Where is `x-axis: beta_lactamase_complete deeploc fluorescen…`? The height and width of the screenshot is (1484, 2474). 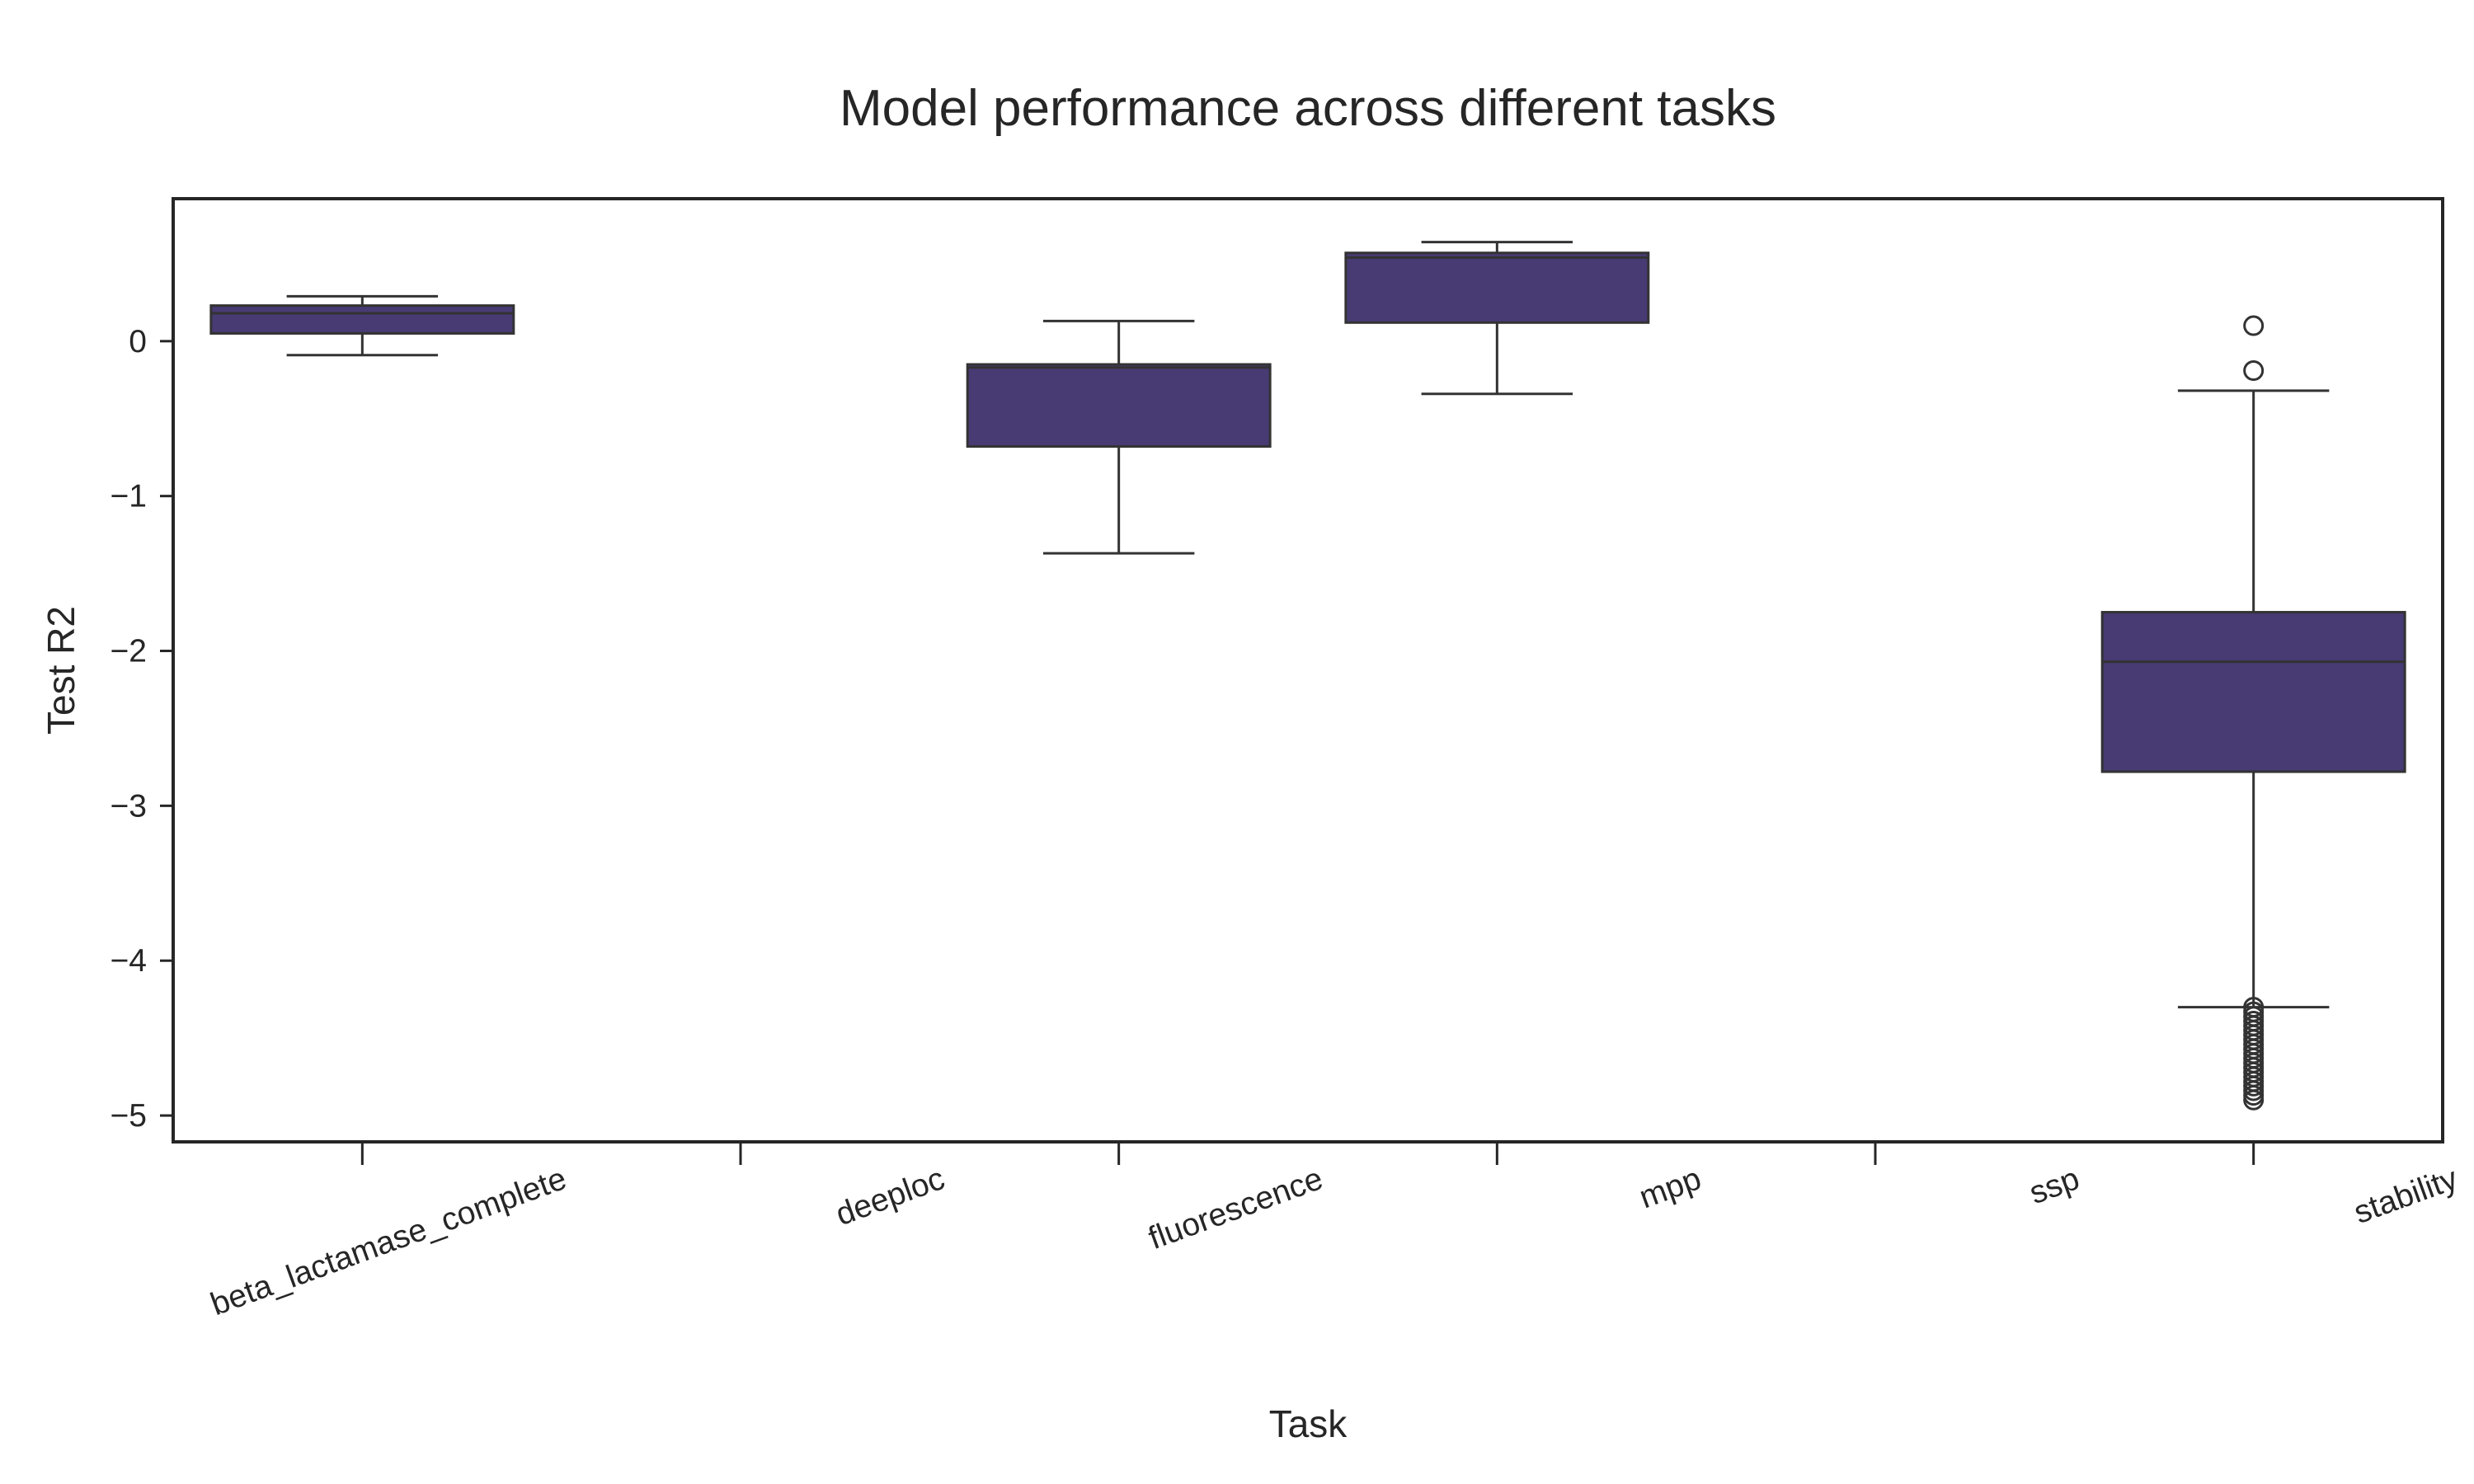
x-axis: beta_lactamase_complete deeploc fluorescen… is located at coordinates (1334, 1232).